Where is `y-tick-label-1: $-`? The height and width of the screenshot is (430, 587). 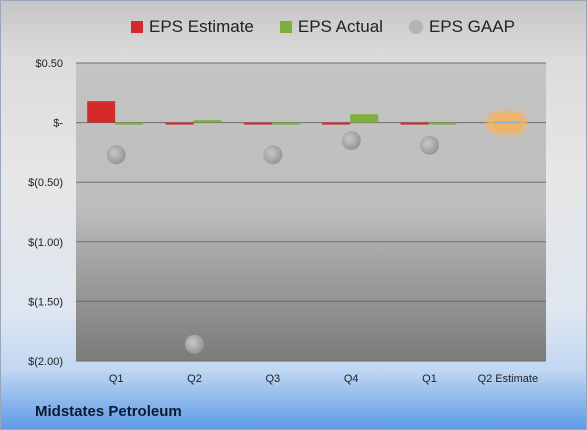
y-tick-label-1: $- is located at coordinates (58, 124).